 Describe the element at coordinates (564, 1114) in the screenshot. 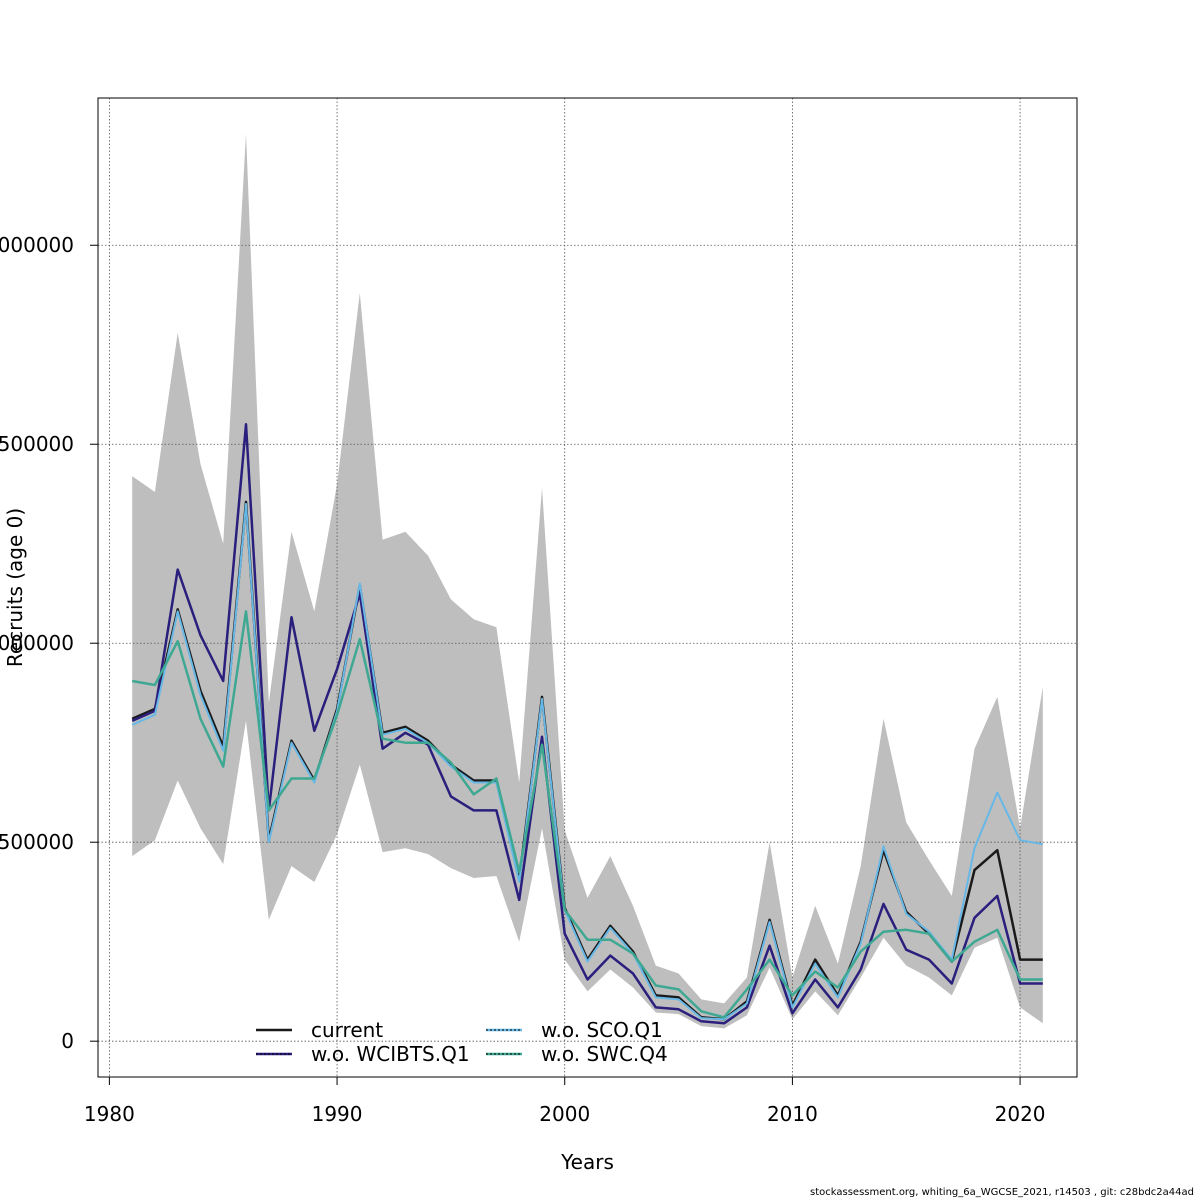

I see `x-tick-label: 2000` at that location.